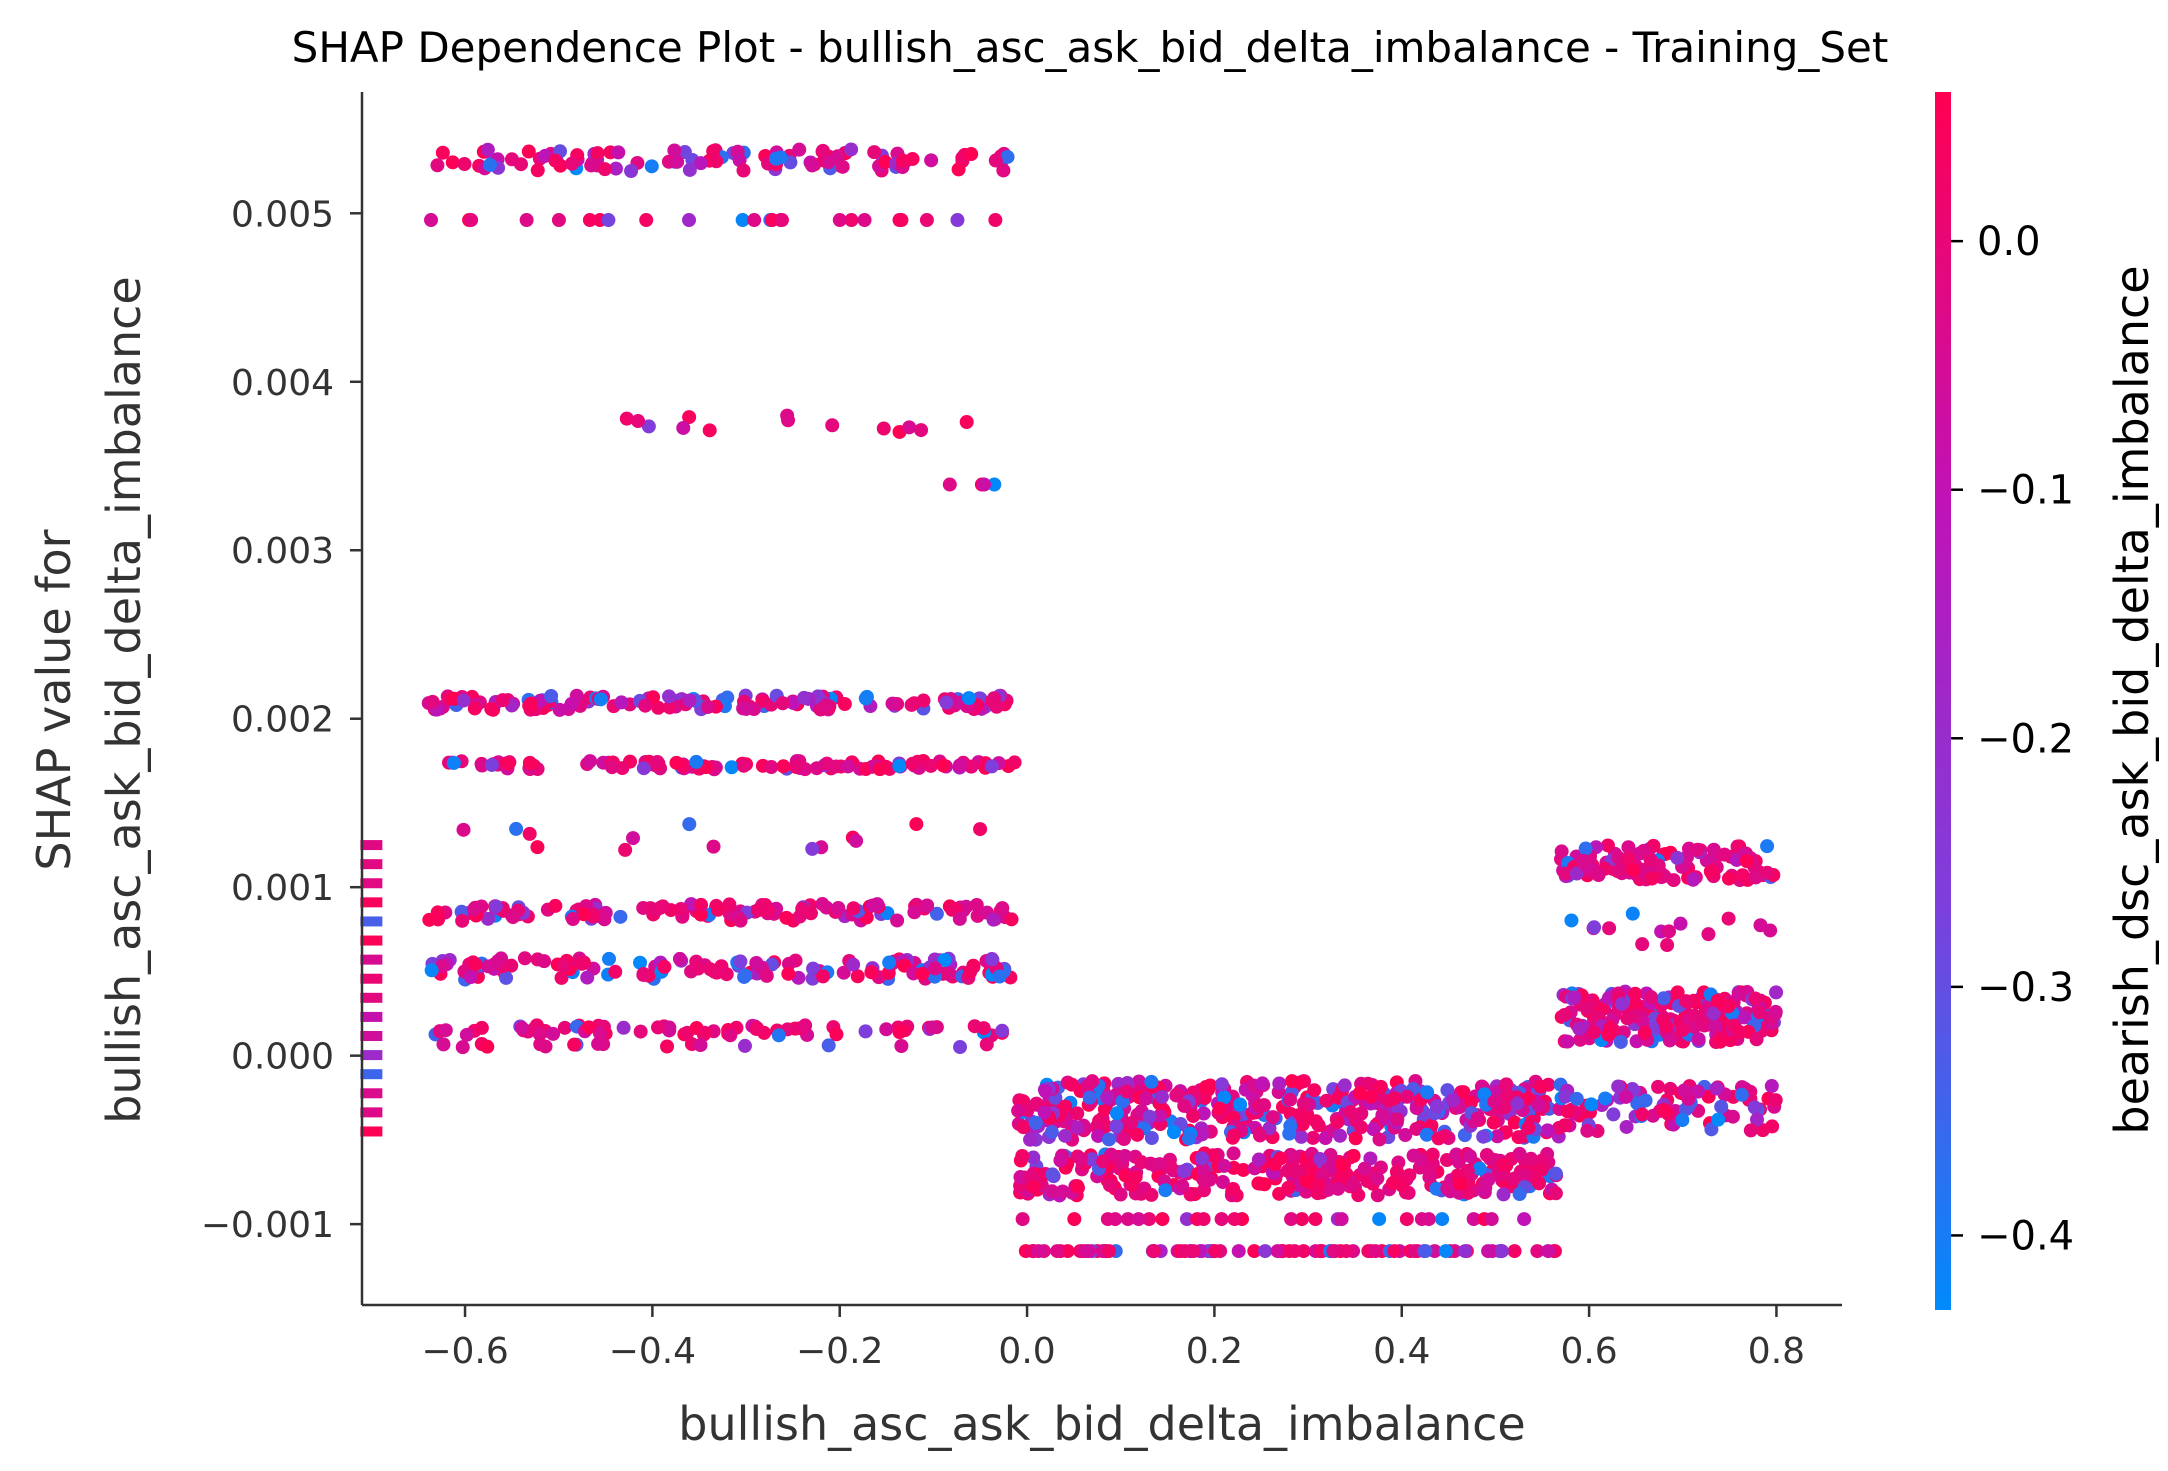  Describe the element at coordinates (281, 720) in the screenshot. I see `y-axis-ticks: −0.001 0.000 0.001 0.002 0.003 0.004 0.005` at that location.